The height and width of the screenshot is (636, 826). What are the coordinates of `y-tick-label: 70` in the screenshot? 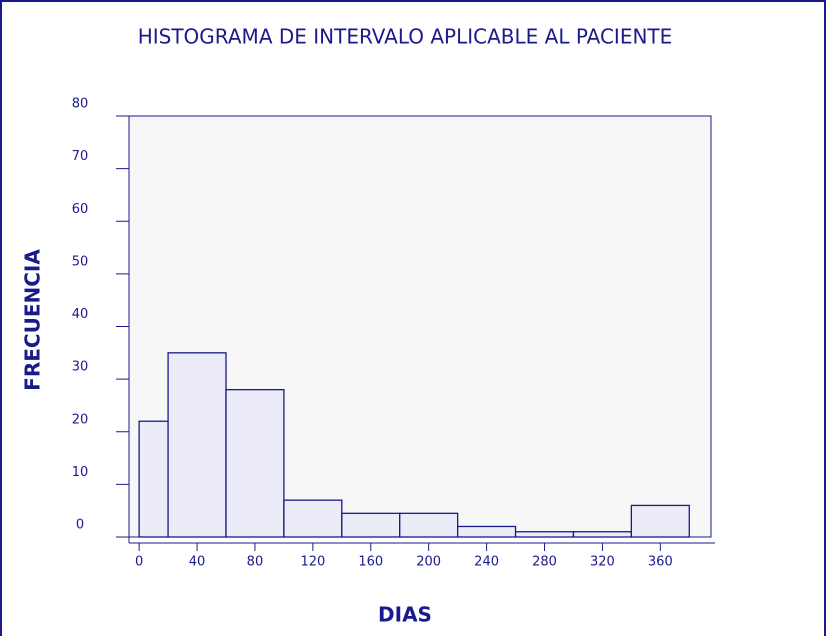 It's located at (80, 156).